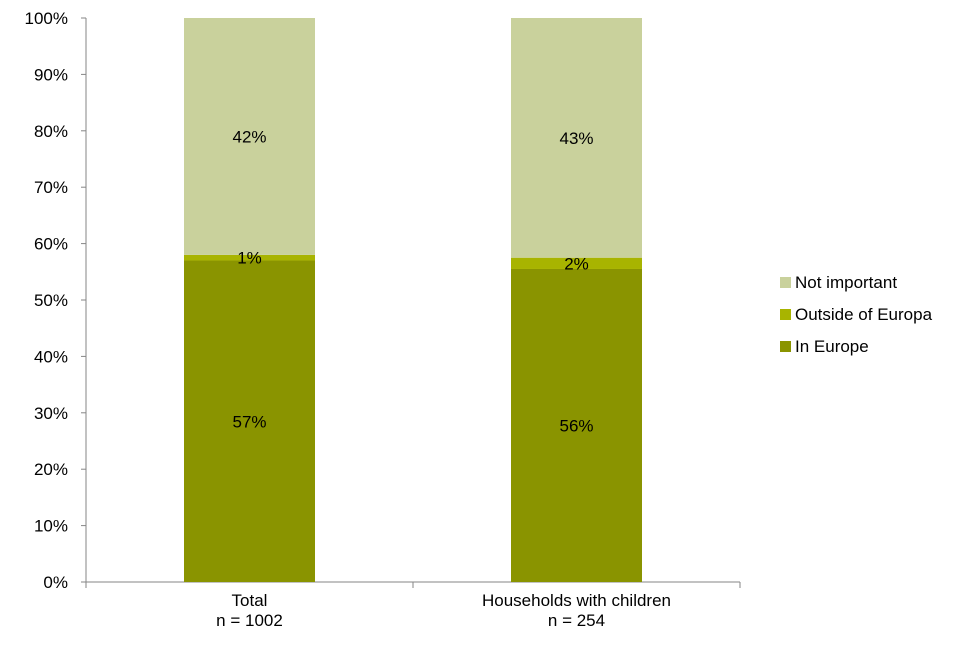  What do you see at coordinates (250, 600) in the screenshot?
I see `x-tick-label: Total` at bounding box center [250, 600].